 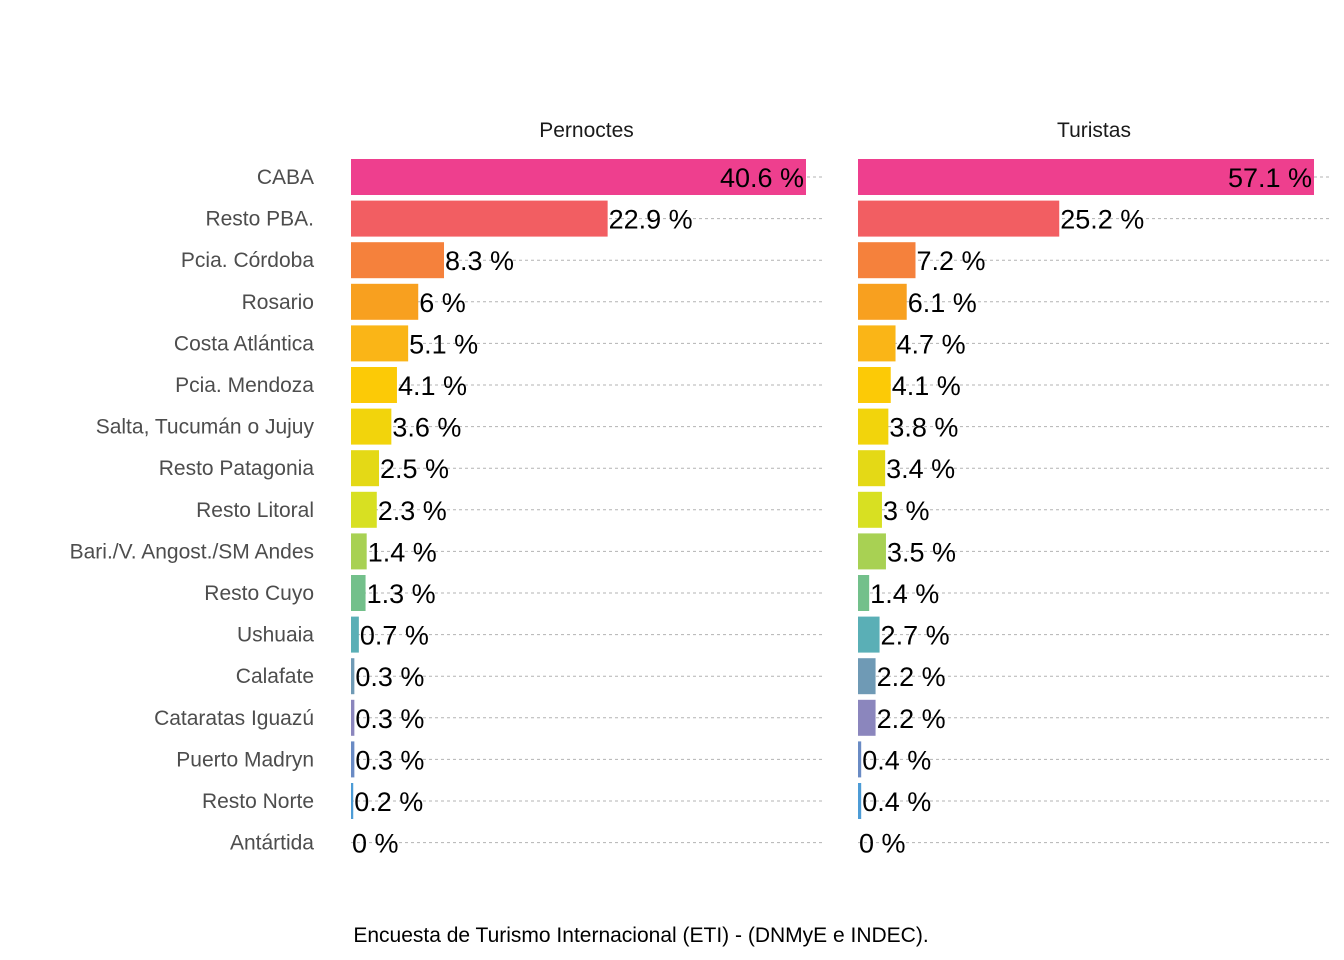 What do you see at coordinates (245, 759) in the screenshot?
I see `category-label: Puerto Madryn` at bounding box center [245, 759].